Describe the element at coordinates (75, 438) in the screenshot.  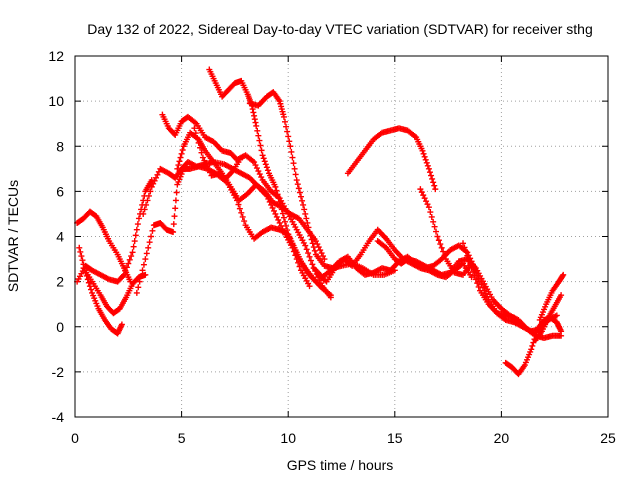
I see `x-tick-label: 0` at that location.